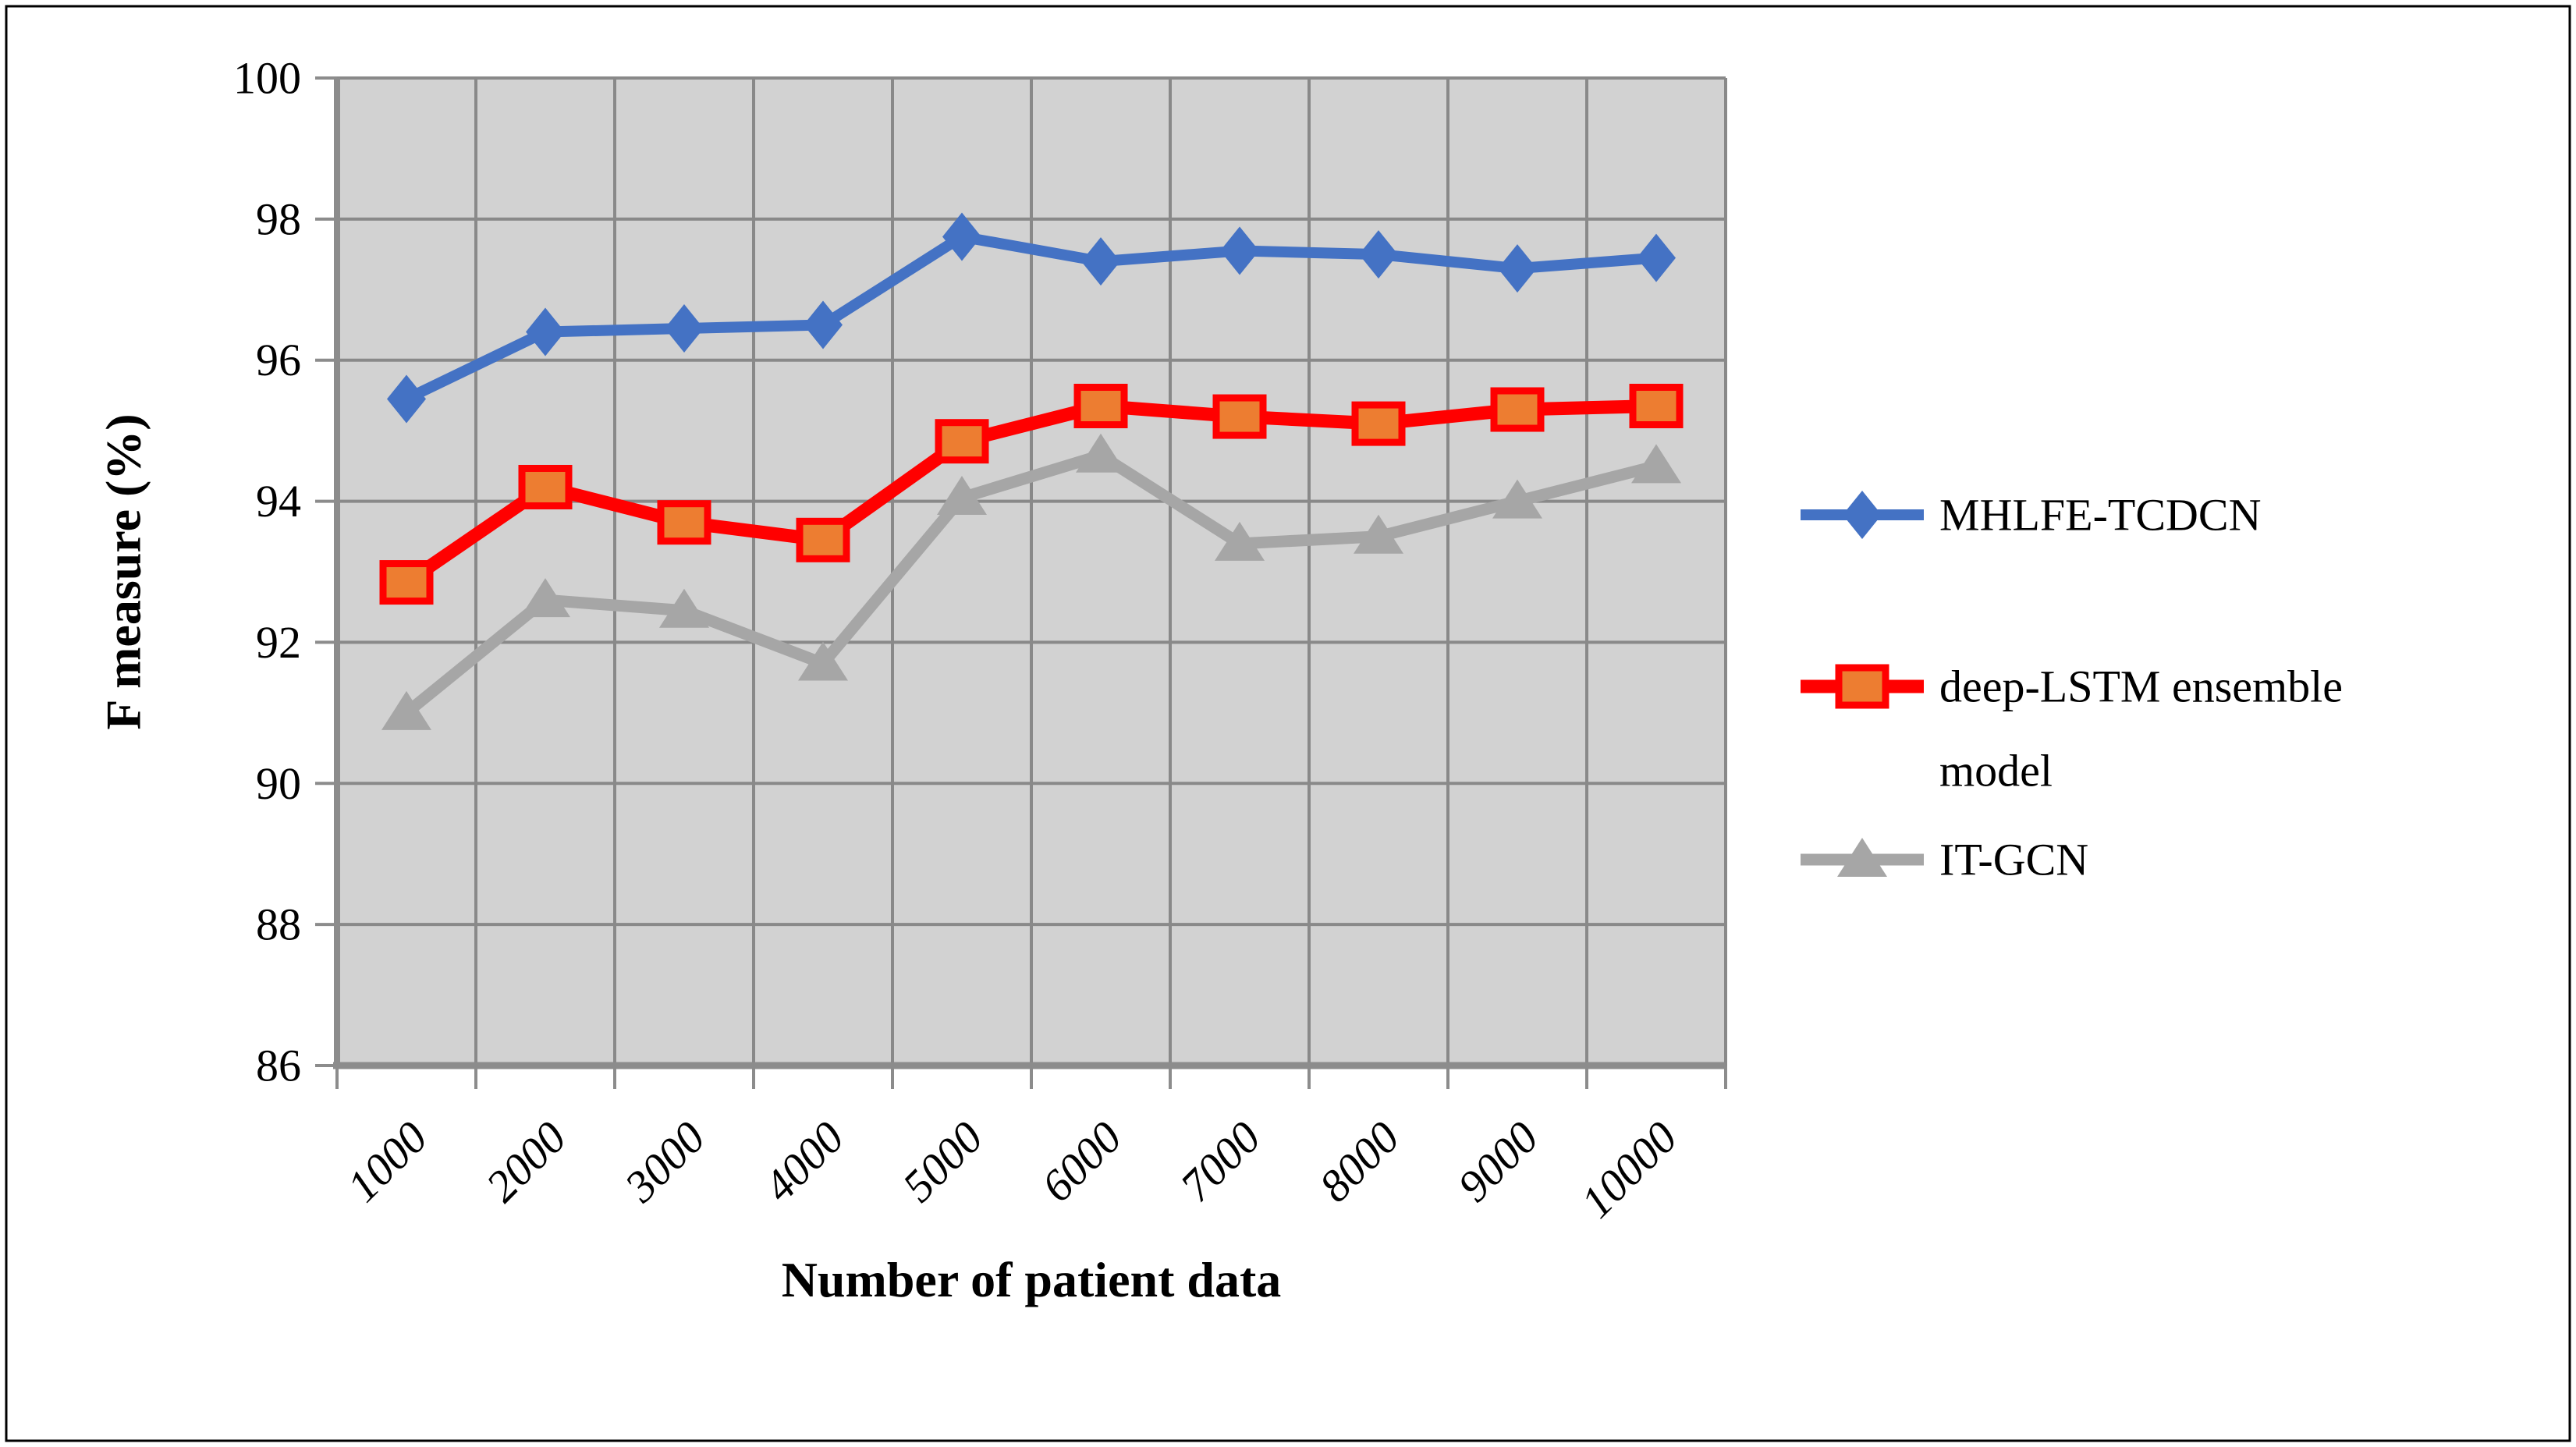  I want to click on x-tick-label-5000: 5000, so click(942, 1161).